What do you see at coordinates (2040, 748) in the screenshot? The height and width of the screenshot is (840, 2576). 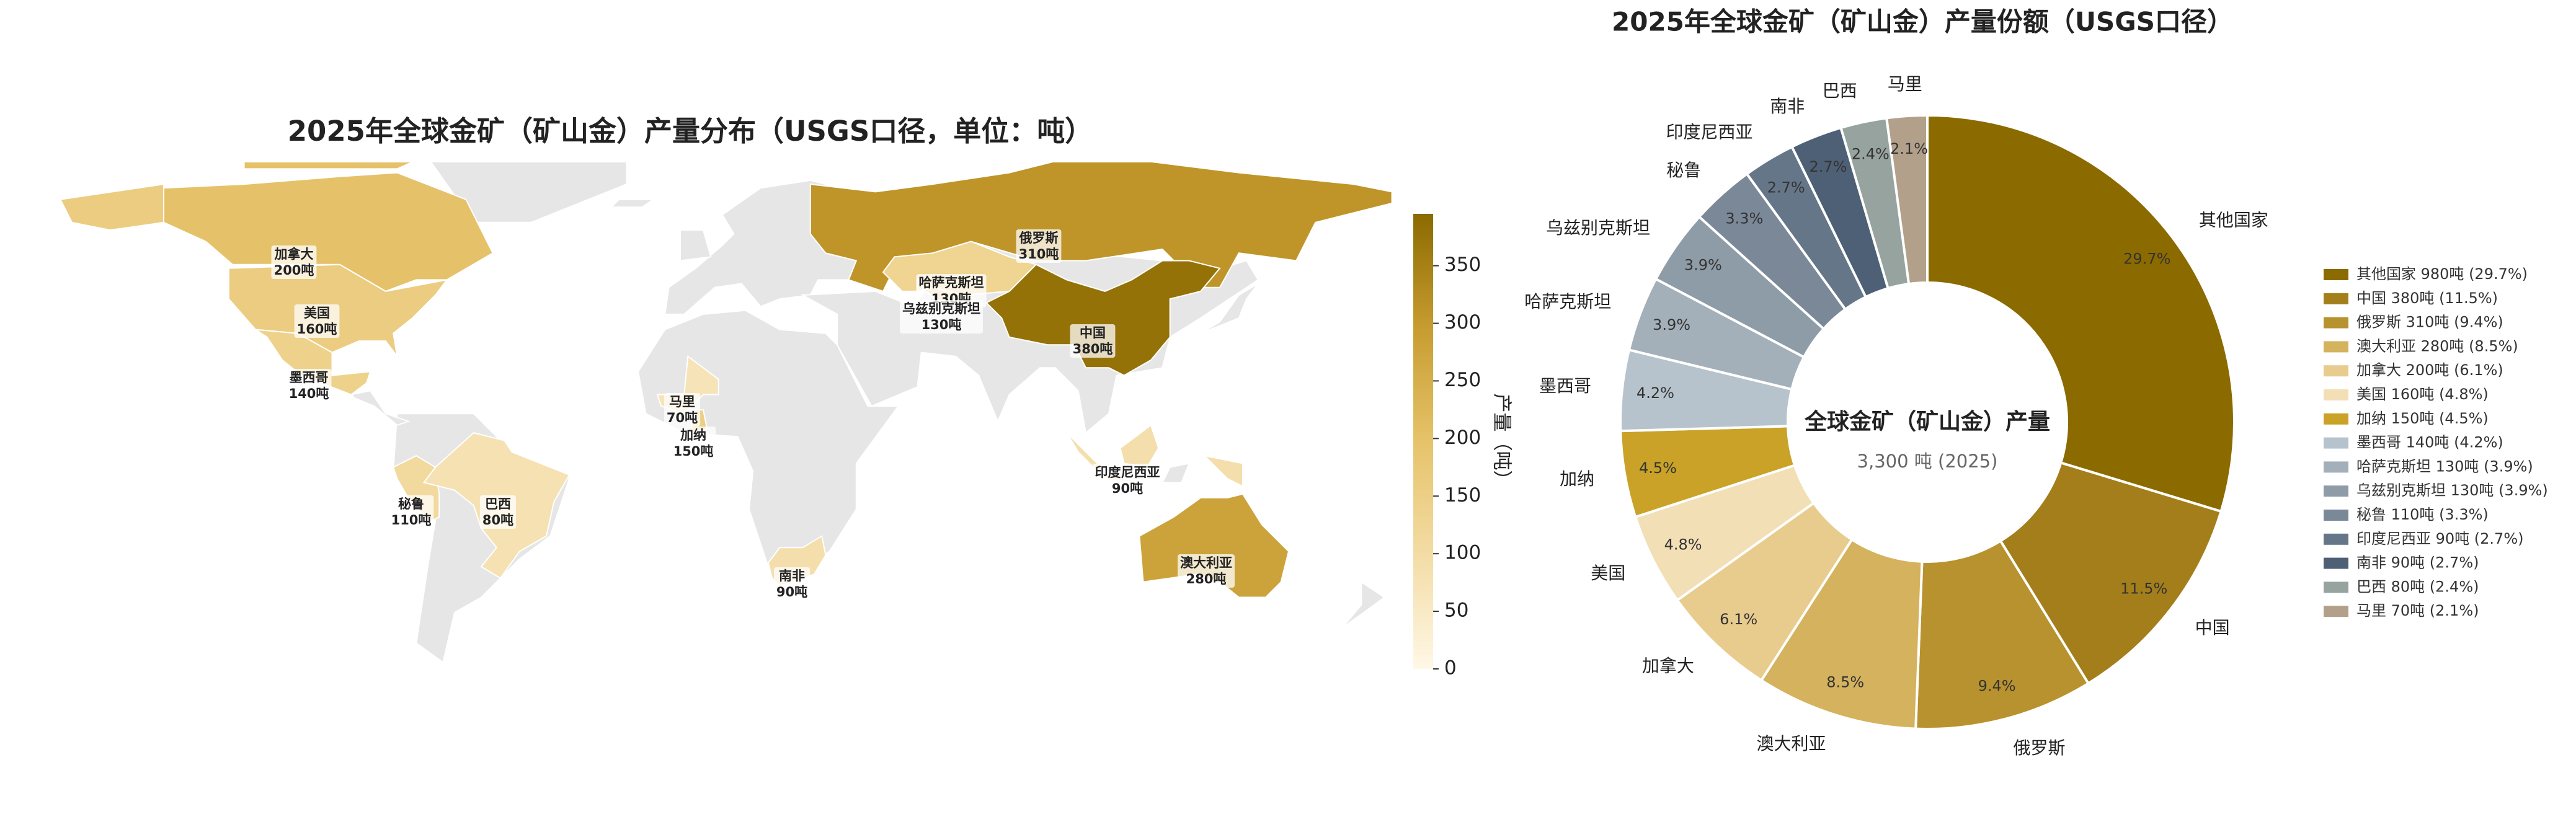 I see `slice-label: 俄罗斯` at bounding box center [2040, 748].